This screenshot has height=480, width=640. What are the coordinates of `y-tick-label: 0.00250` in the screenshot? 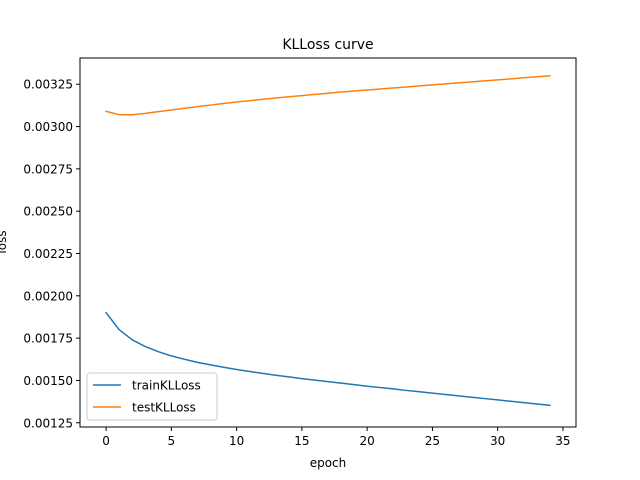 It's located at (48, 212).